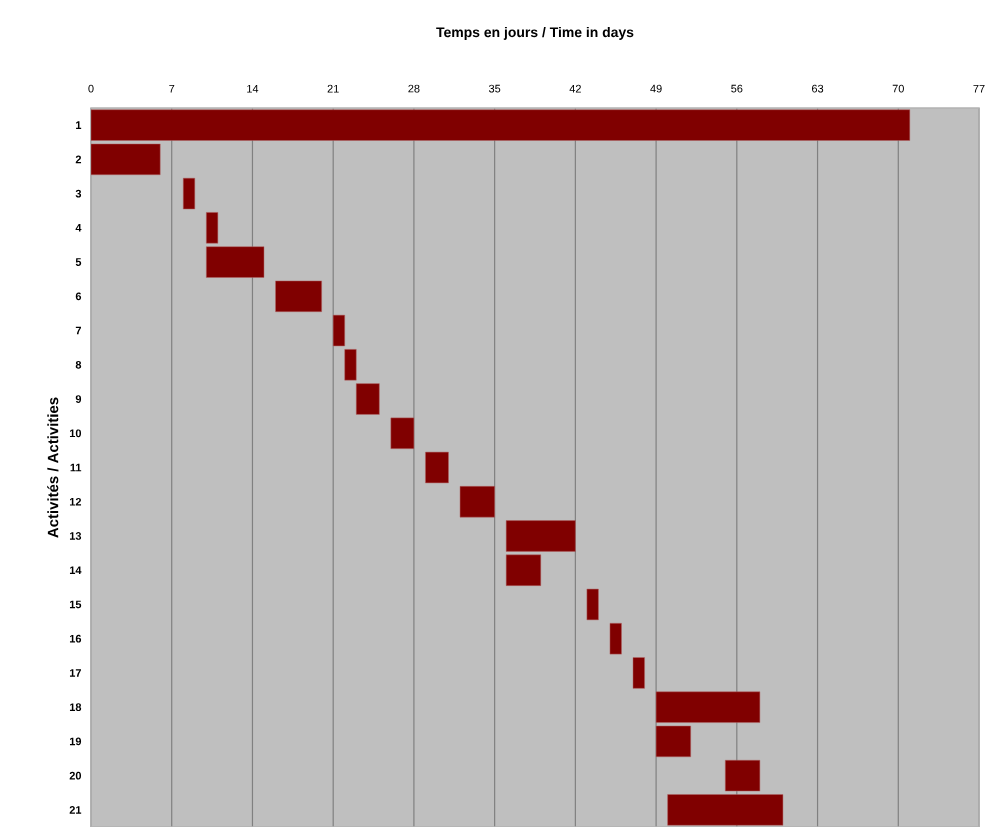 The image size is (1004, 827). What do you see at coordinates (75, 810) in the screenshot?
I see `y-tick-label: 21` at bounding box center [75, 810].